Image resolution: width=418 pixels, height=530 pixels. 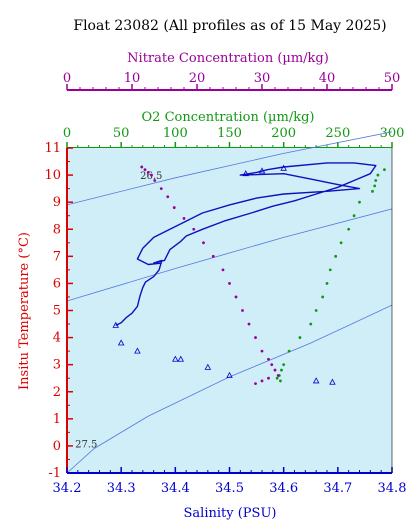 I want to click on nitrate-tick-label: 20, so click(x=197, y=78).